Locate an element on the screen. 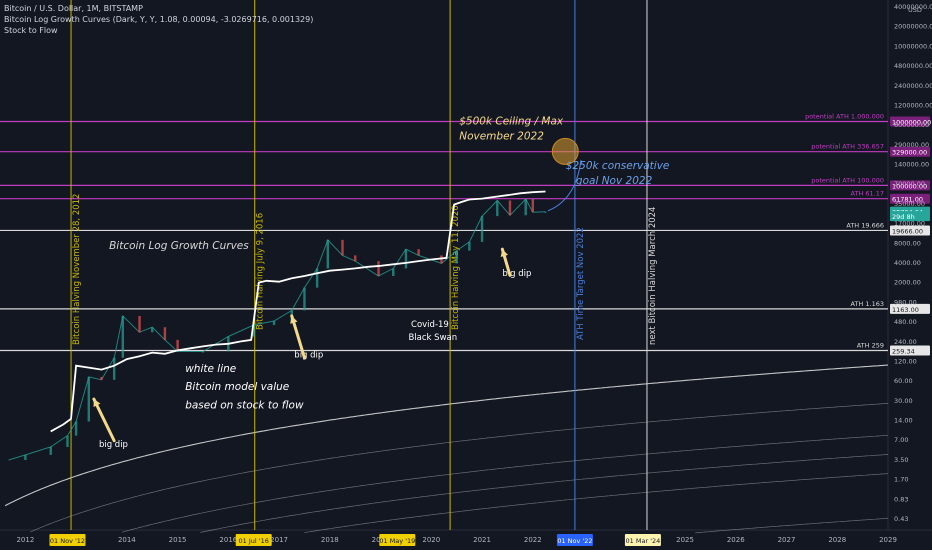 This screenshot has width=932, height=550. level-badge-text-2: 329000.00 is located at coordinates (909, 153).